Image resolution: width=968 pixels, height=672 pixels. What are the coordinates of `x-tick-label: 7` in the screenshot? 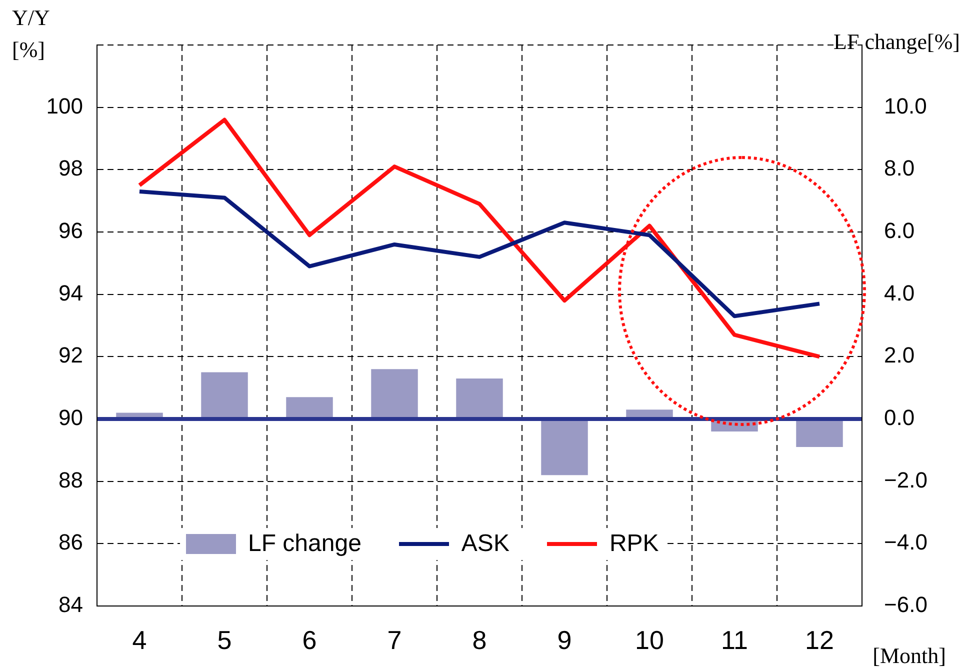 It's located at (394, 639).